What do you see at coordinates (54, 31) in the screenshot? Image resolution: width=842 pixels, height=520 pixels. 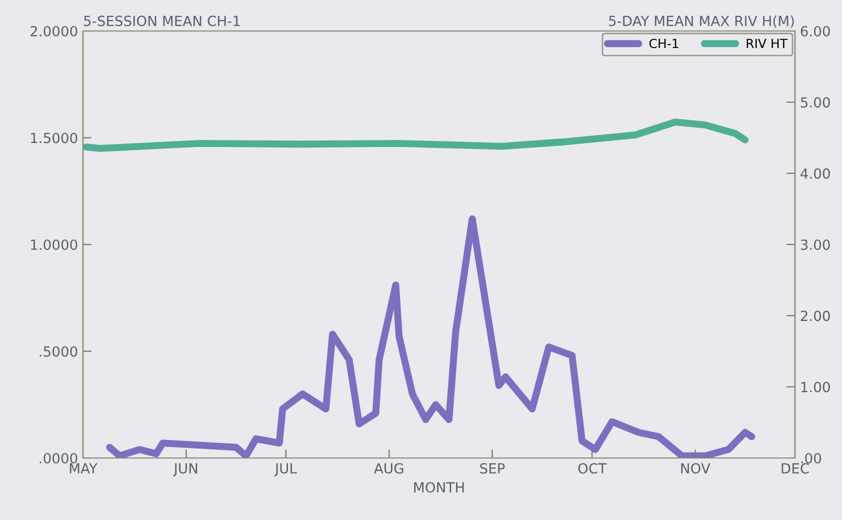 I see `y-tick-label: 2.0000` at bounding box center [54, 31].